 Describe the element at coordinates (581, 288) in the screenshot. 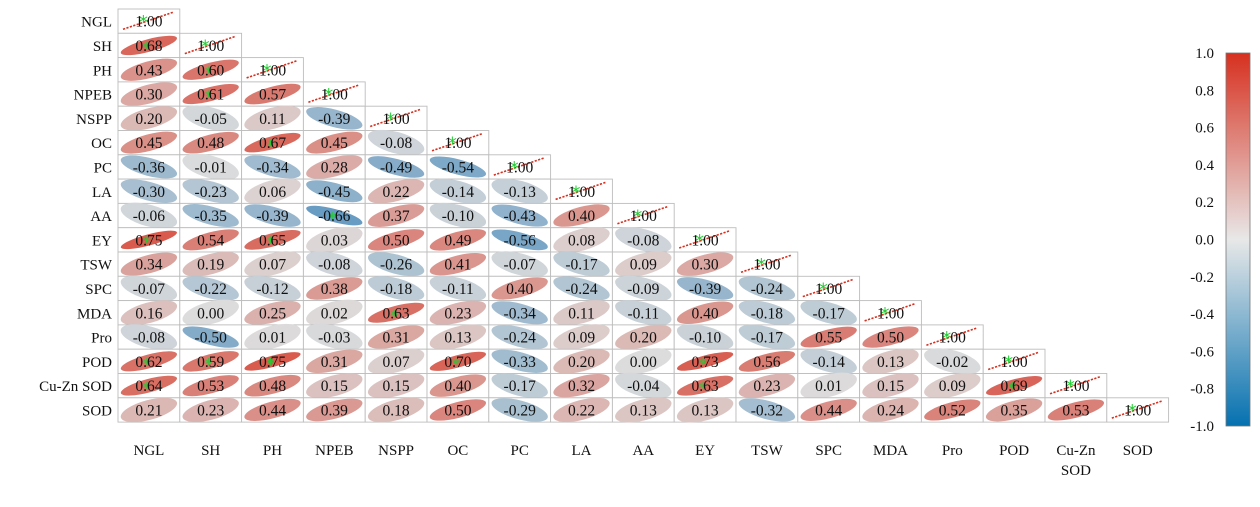

I see `cell-SPC-LA: -0.24` at that location.